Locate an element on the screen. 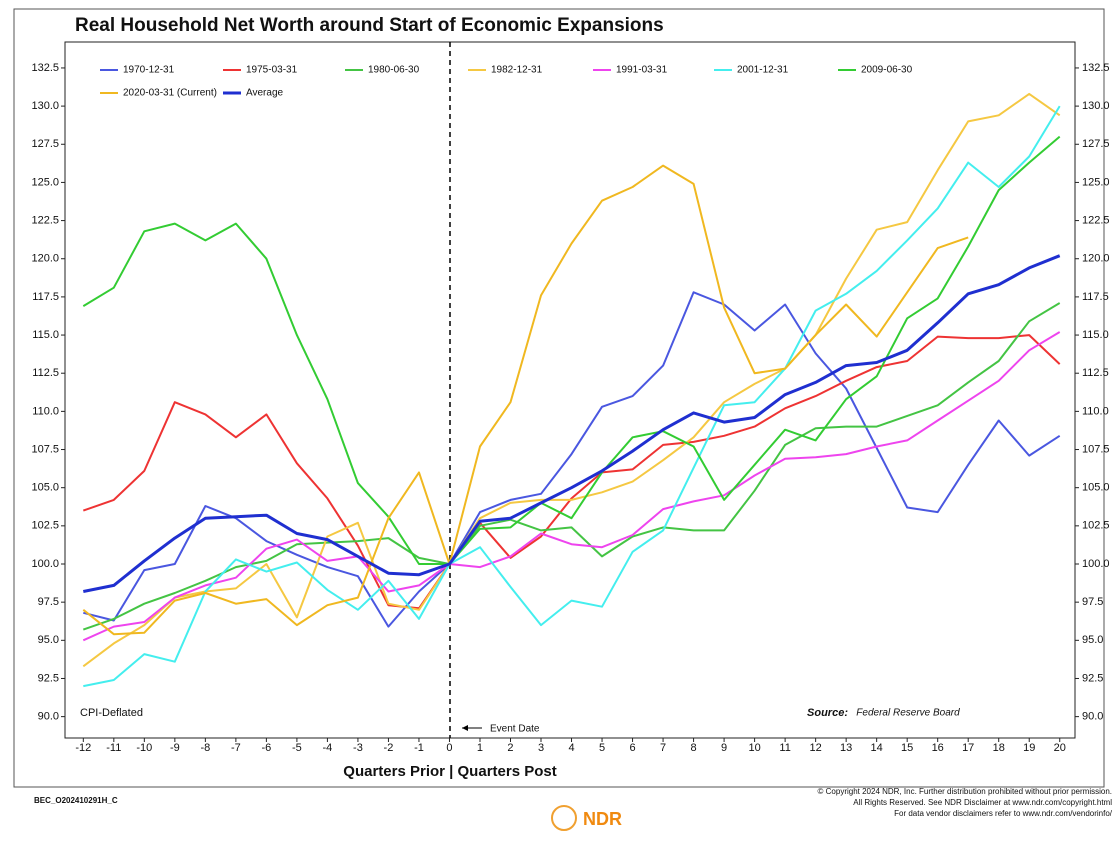  logo-mark is located at coordinates (564, 818).